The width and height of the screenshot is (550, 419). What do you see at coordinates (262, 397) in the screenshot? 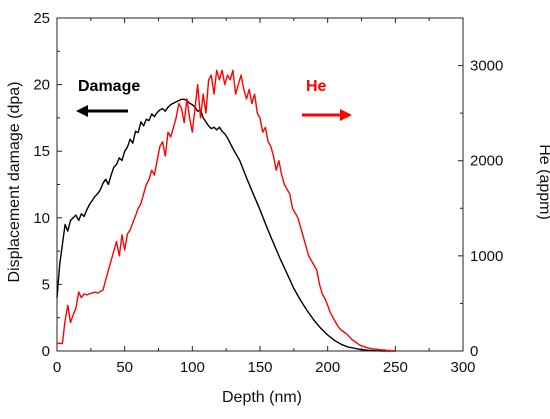
I see `x-axis-title: Depth (nm)` at bounding box center [262, 397].